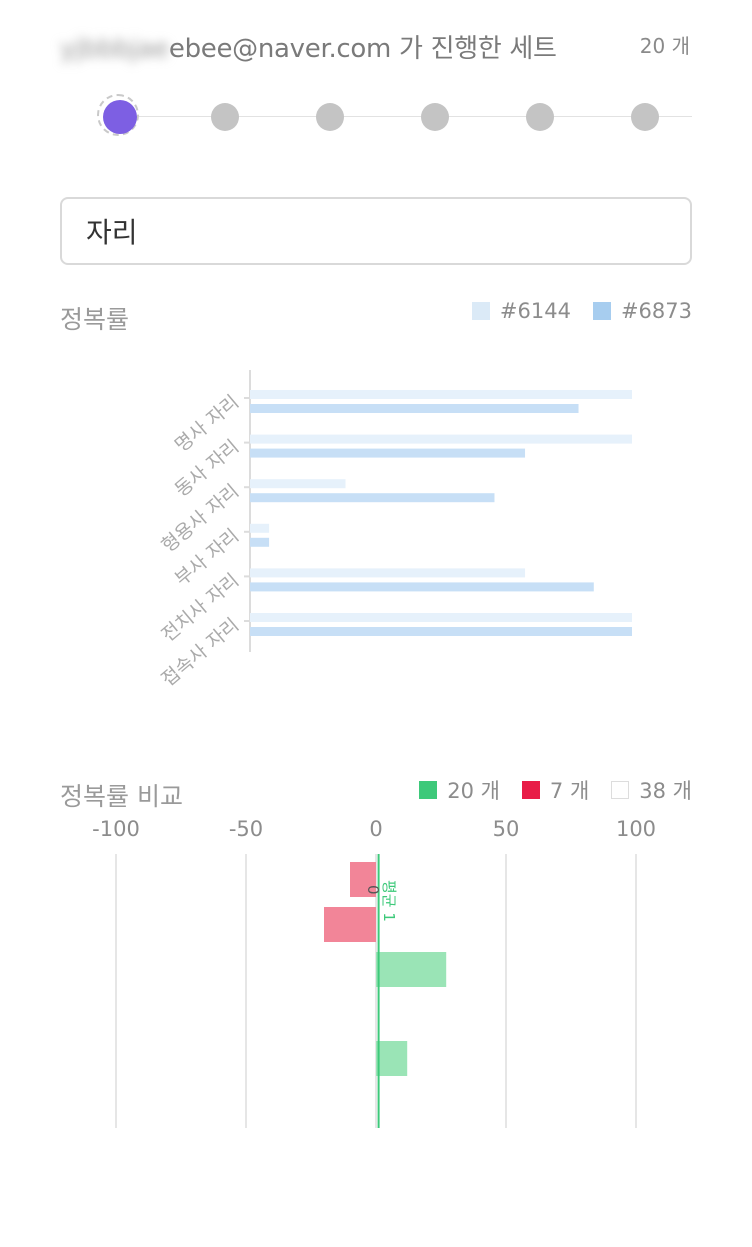  I want to click on legend-label: #6873, so click(656, 311).